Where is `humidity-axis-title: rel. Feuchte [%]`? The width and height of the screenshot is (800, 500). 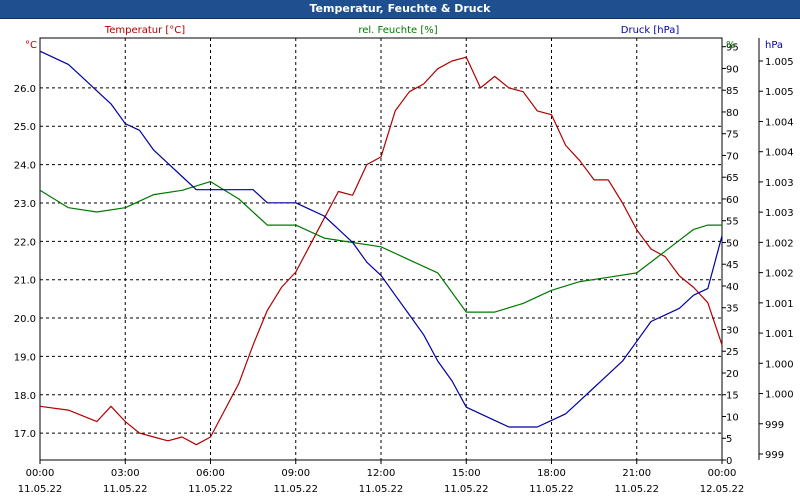
humidity-axis-title: rel. Feuchte [%] is located at coordinates (397, 30).